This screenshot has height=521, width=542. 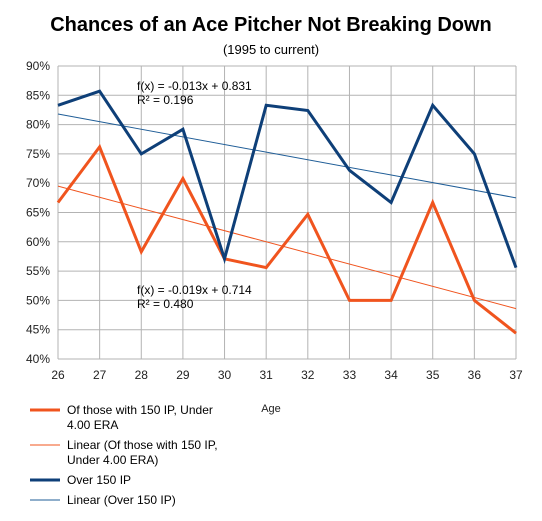 I want to click on x-tick-label: 37, so click(x=516, y=375).